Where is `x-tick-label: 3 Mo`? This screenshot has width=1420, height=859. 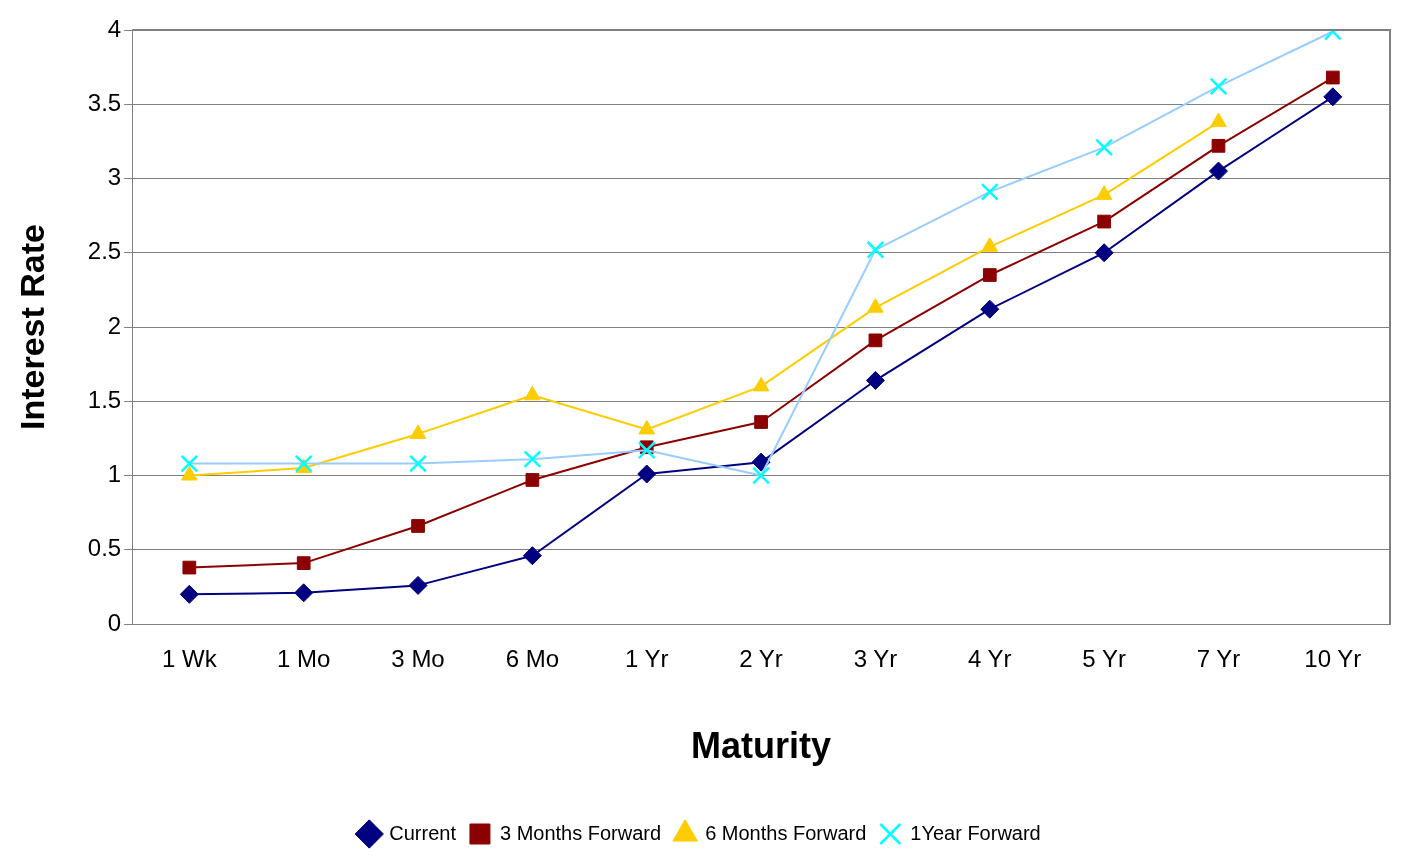 x-tick-label: 3 Mo is located at coordinates (418, 659).